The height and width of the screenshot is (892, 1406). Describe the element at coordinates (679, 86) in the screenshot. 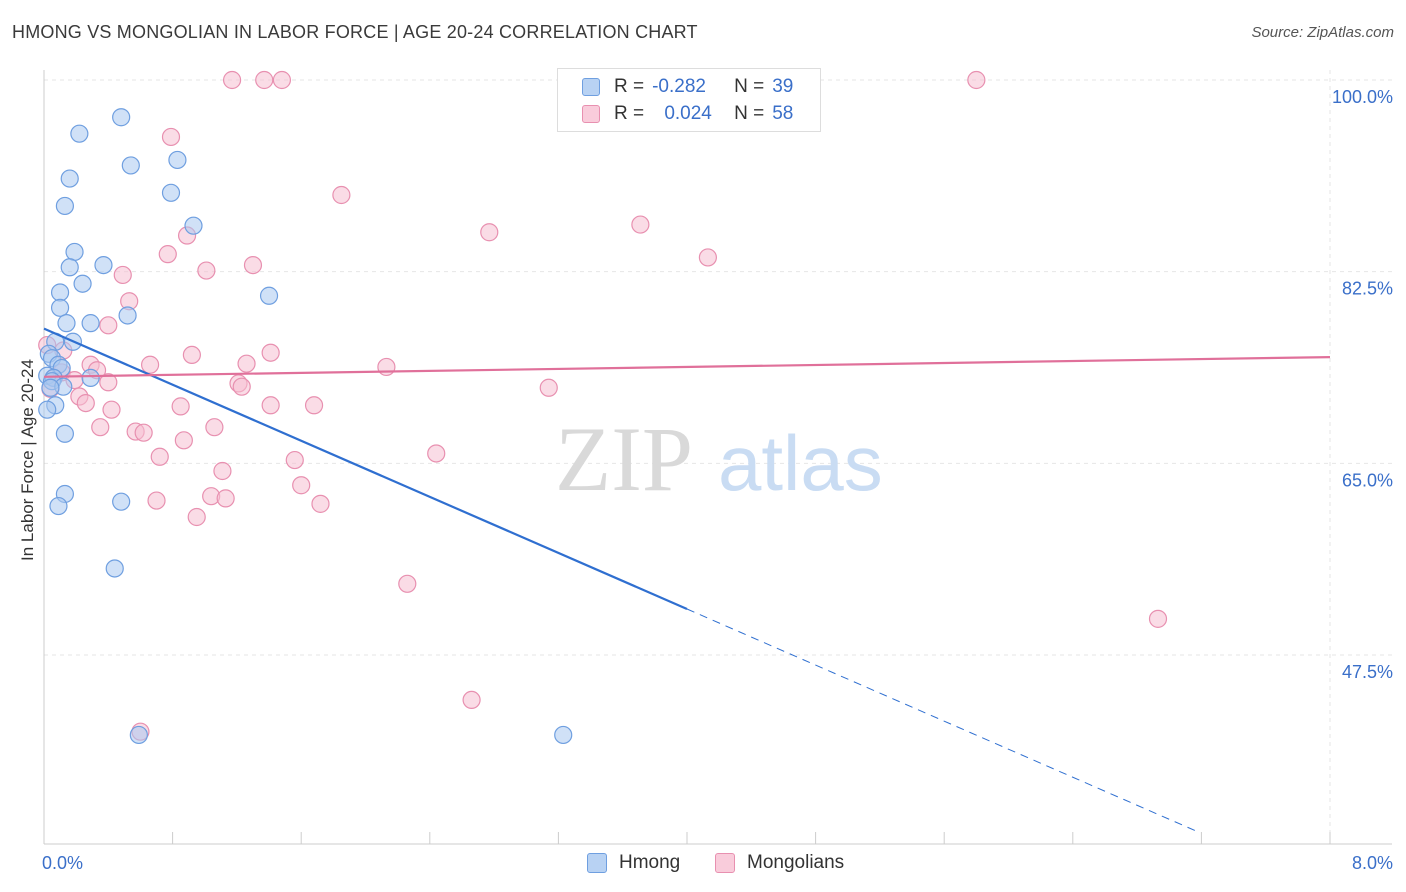

I see `hmong-r-value: -0.282` at that location.